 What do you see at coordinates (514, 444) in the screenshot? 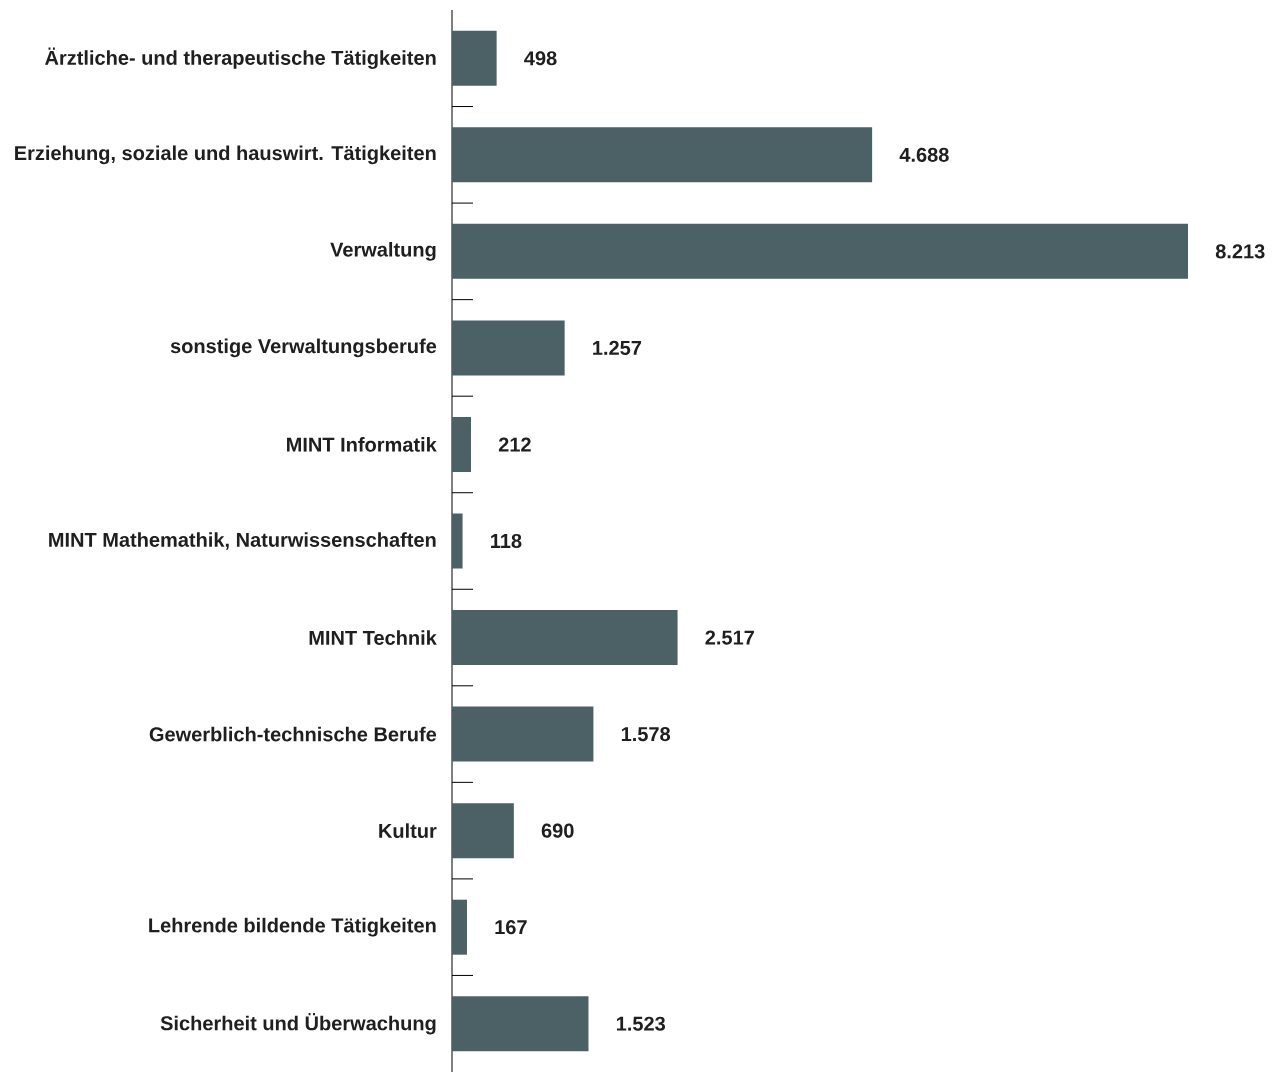
I see `data-label: 212` at bounding box center [514, 444].